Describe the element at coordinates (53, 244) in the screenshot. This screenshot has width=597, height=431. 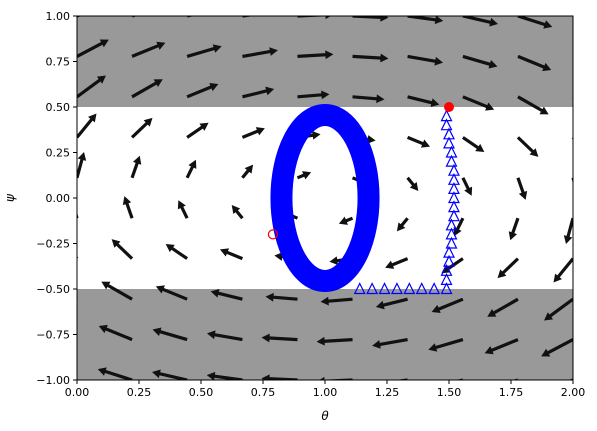
I see `y-tick-label: −0.25` at that location.